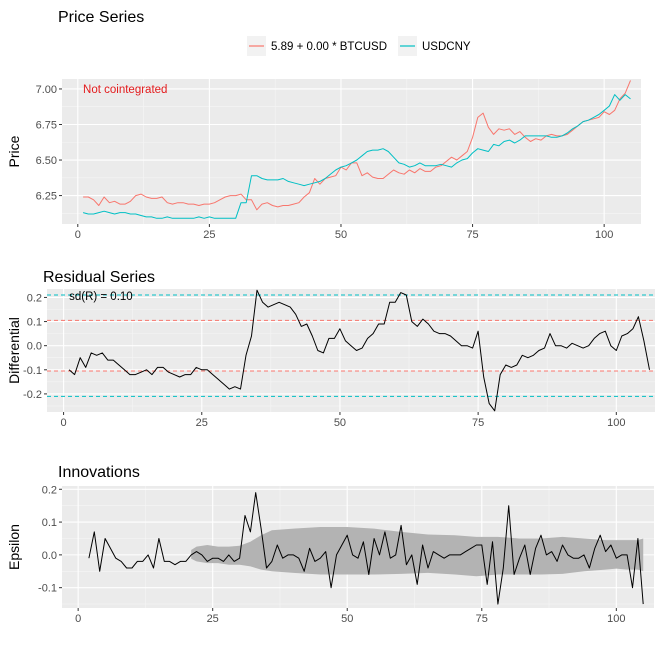  Describe the element at coordinates (99, 277) in the screenshot. I see `panel-title: Residual Series` at that location.